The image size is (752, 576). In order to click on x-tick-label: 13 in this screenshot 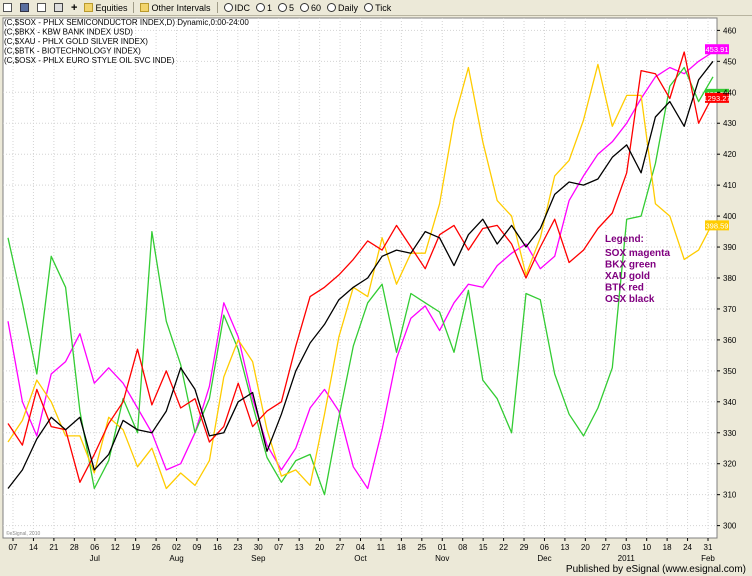, I will do `click(564, 547)`.